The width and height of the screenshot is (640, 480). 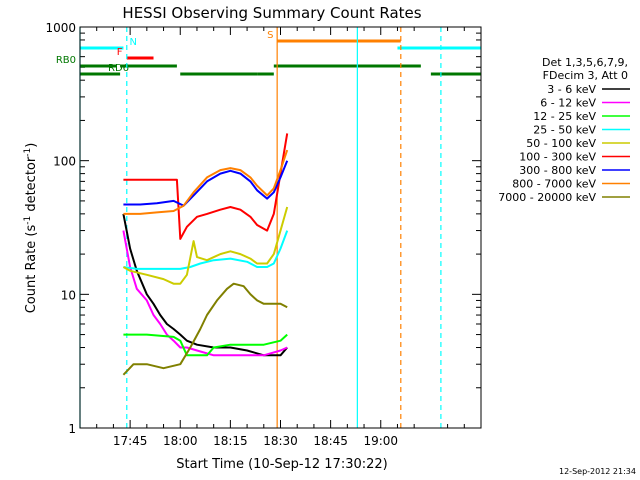 What do you see at coordinates (271, 13) in the screenshot?
I see `chart-title: HESSI Observing Summary Count Rates` at bounding box center [271, 13].